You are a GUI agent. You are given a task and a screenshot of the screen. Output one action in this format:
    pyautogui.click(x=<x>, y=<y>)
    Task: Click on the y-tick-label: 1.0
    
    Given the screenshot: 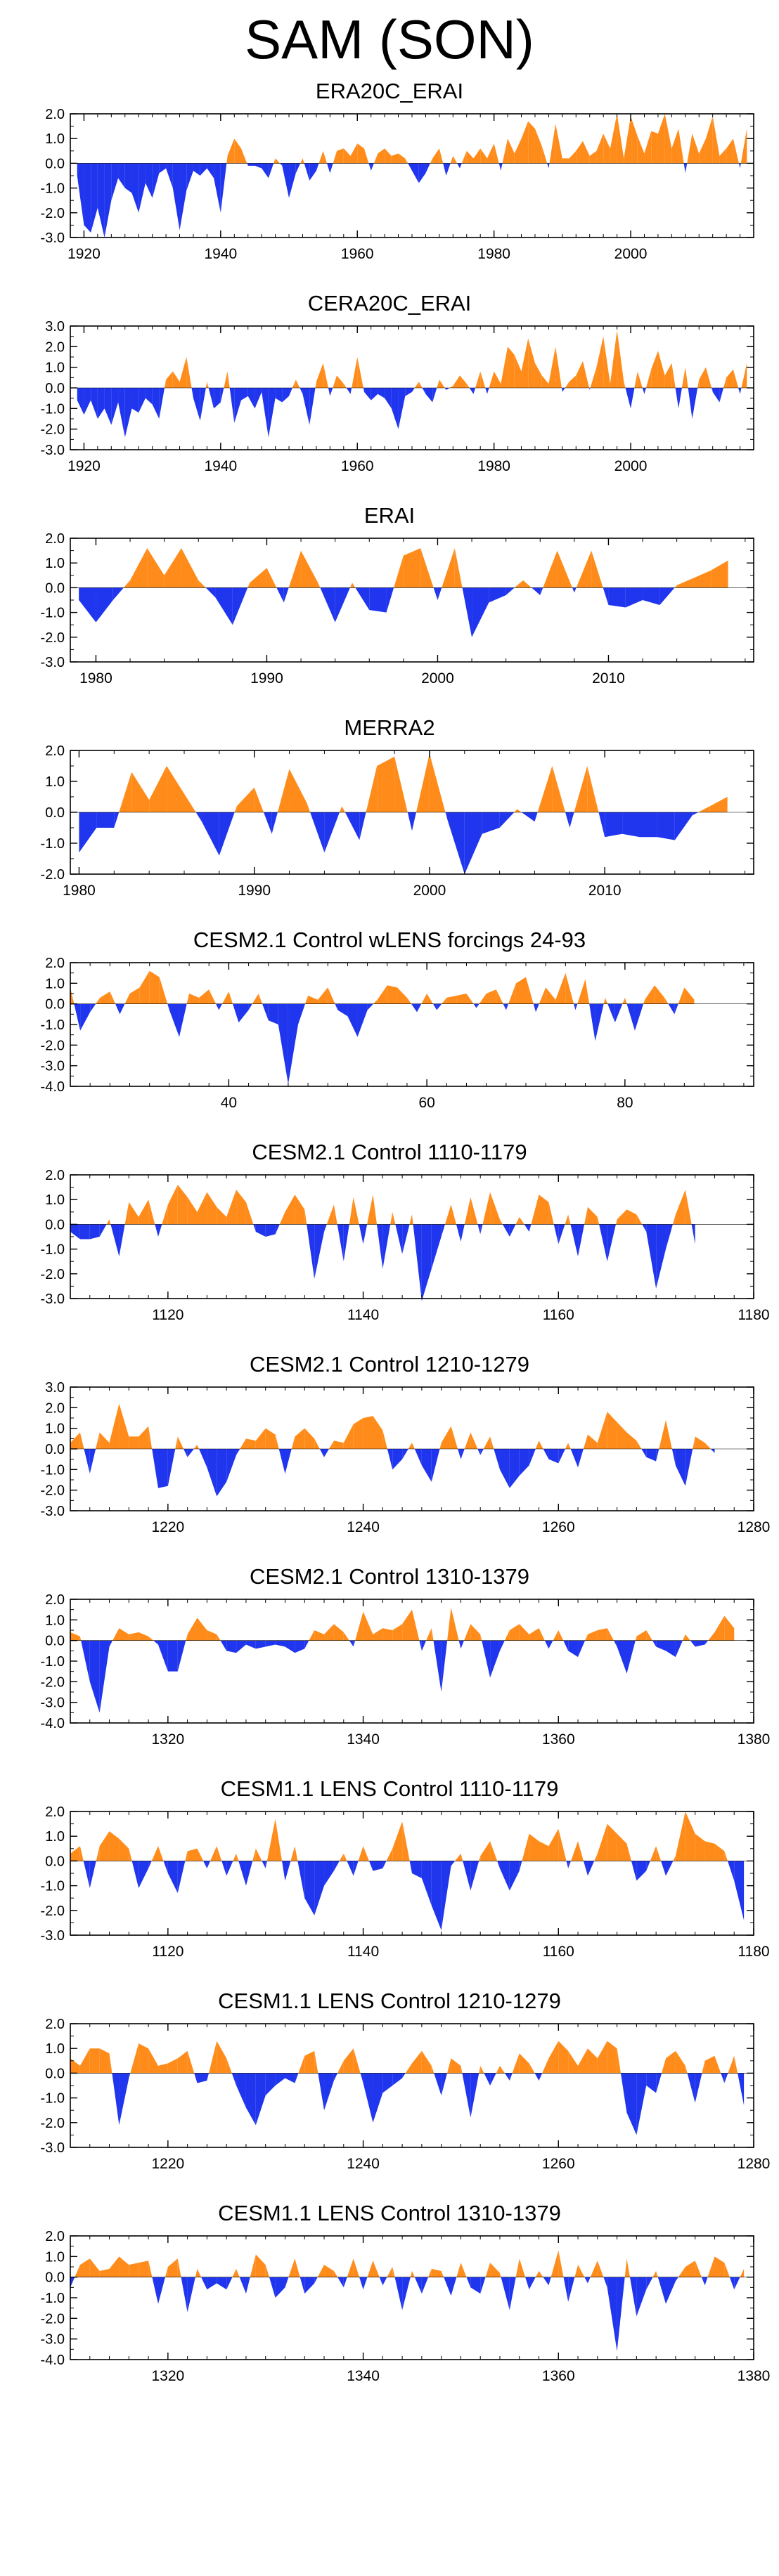 What is the action you would take?
    pyautogui.click(x=55, y=563)
    